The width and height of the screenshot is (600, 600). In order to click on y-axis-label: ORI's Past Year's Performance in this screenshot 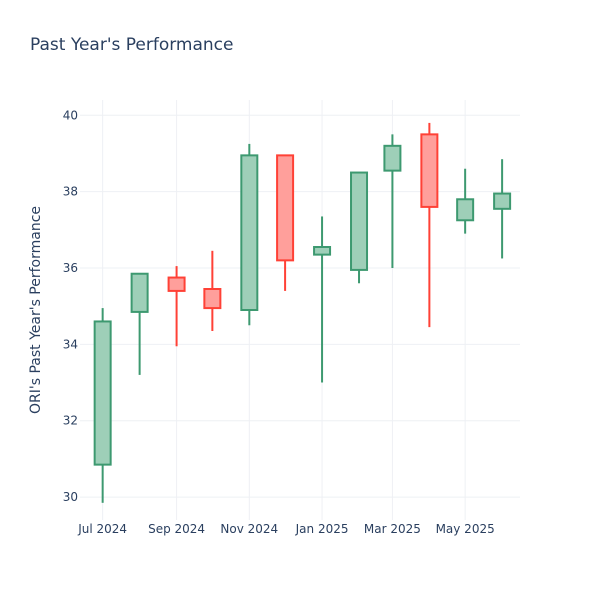, I will do `click(36, 310)`.